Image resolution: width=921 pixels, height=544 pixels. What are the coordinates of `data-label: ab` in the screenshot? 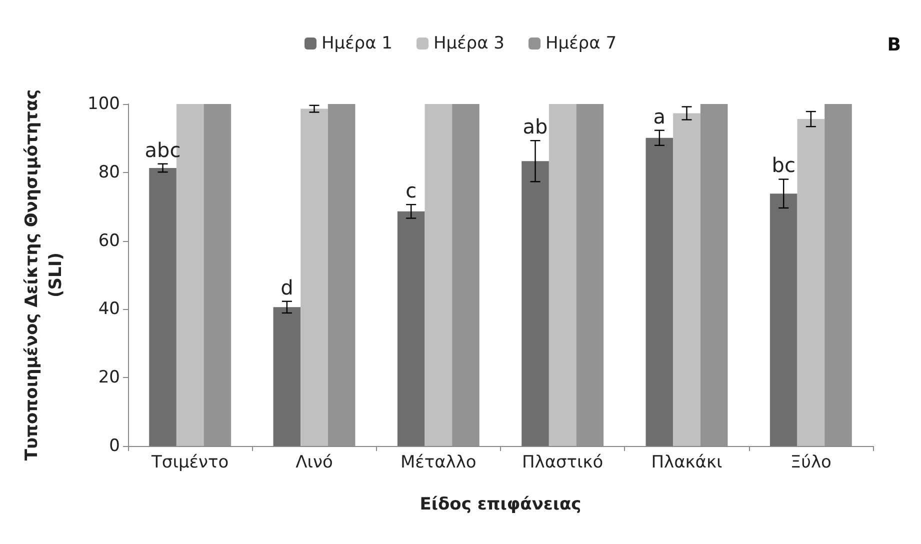 It's located at (535, 126).